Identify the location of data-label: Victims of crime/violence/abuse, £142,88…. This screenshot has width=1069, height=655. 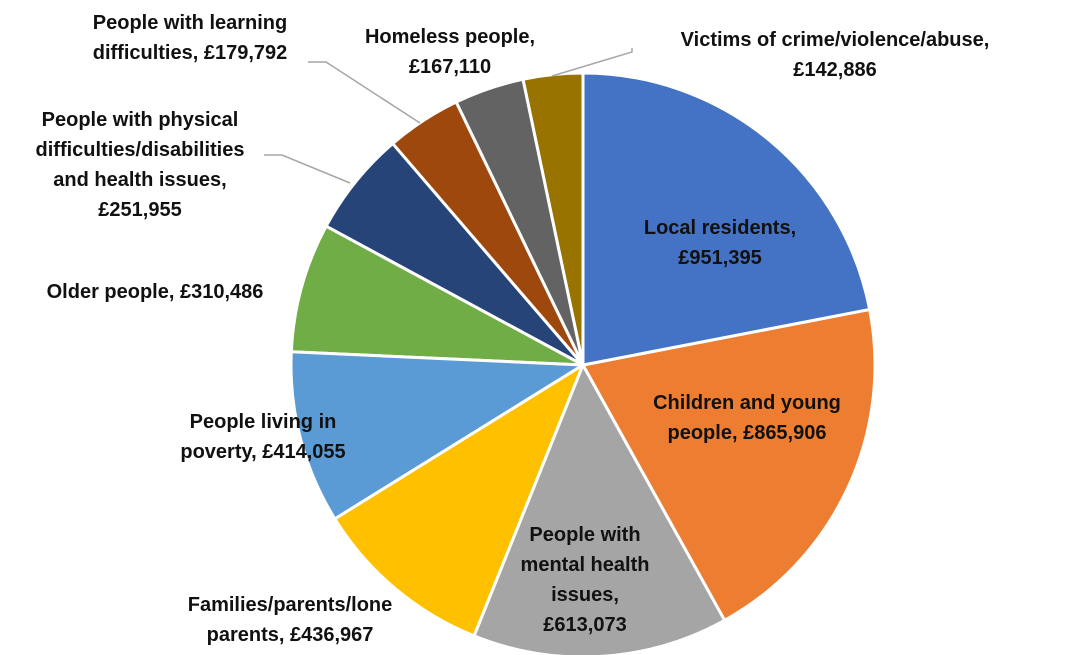
(835, 55).